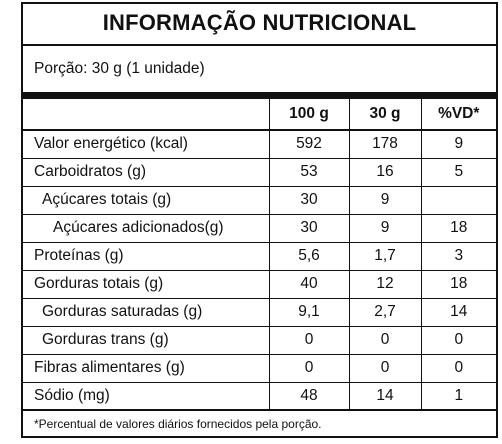 Image resolution: width=502 pixels, height=444 pixels. I want to click on label-title: INFORMAÇÃO NUTRICIONAL, so click(259, 22).